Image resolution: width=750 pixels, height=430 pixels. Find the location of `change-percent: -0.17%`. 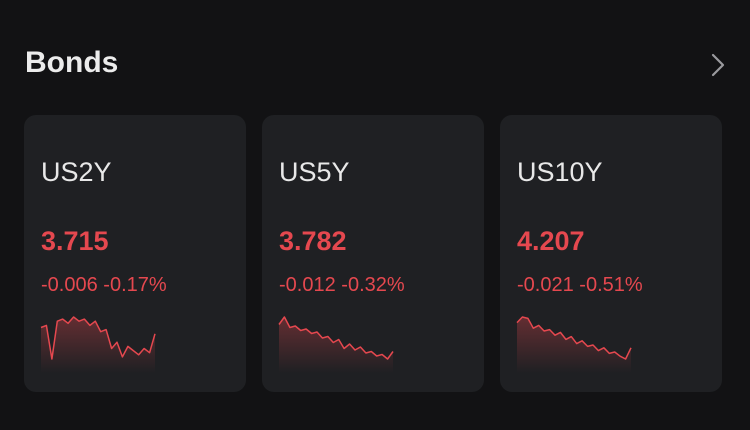

change-percent: -0.17% is located at coordinates (135, 285).